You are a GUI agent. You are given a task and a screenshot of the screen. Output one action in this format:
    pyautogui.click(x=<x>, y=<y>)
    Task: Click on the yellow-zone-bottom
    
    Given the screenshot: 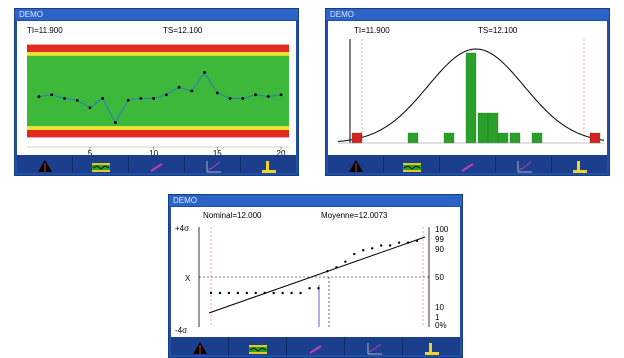 What is the action you would take?
    pyautogui.click(x=158, y=128)
    